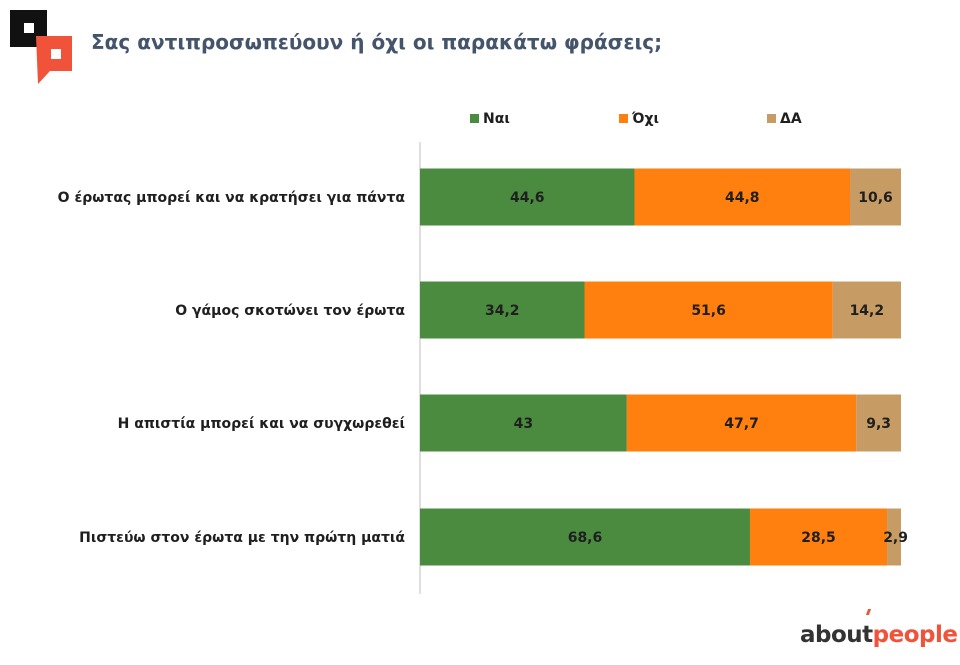 The image size is (960, 665). I want to click on legend-label: Ναι, so click(496, 119).